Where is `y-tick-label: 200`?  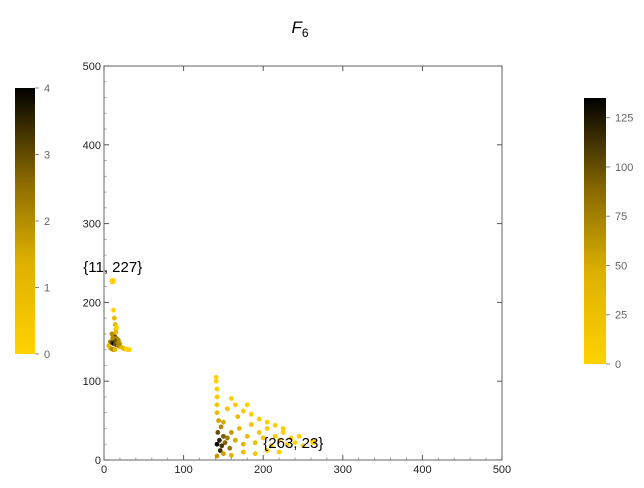
y-tick-label: 200 is located at coordinates (92, 303).